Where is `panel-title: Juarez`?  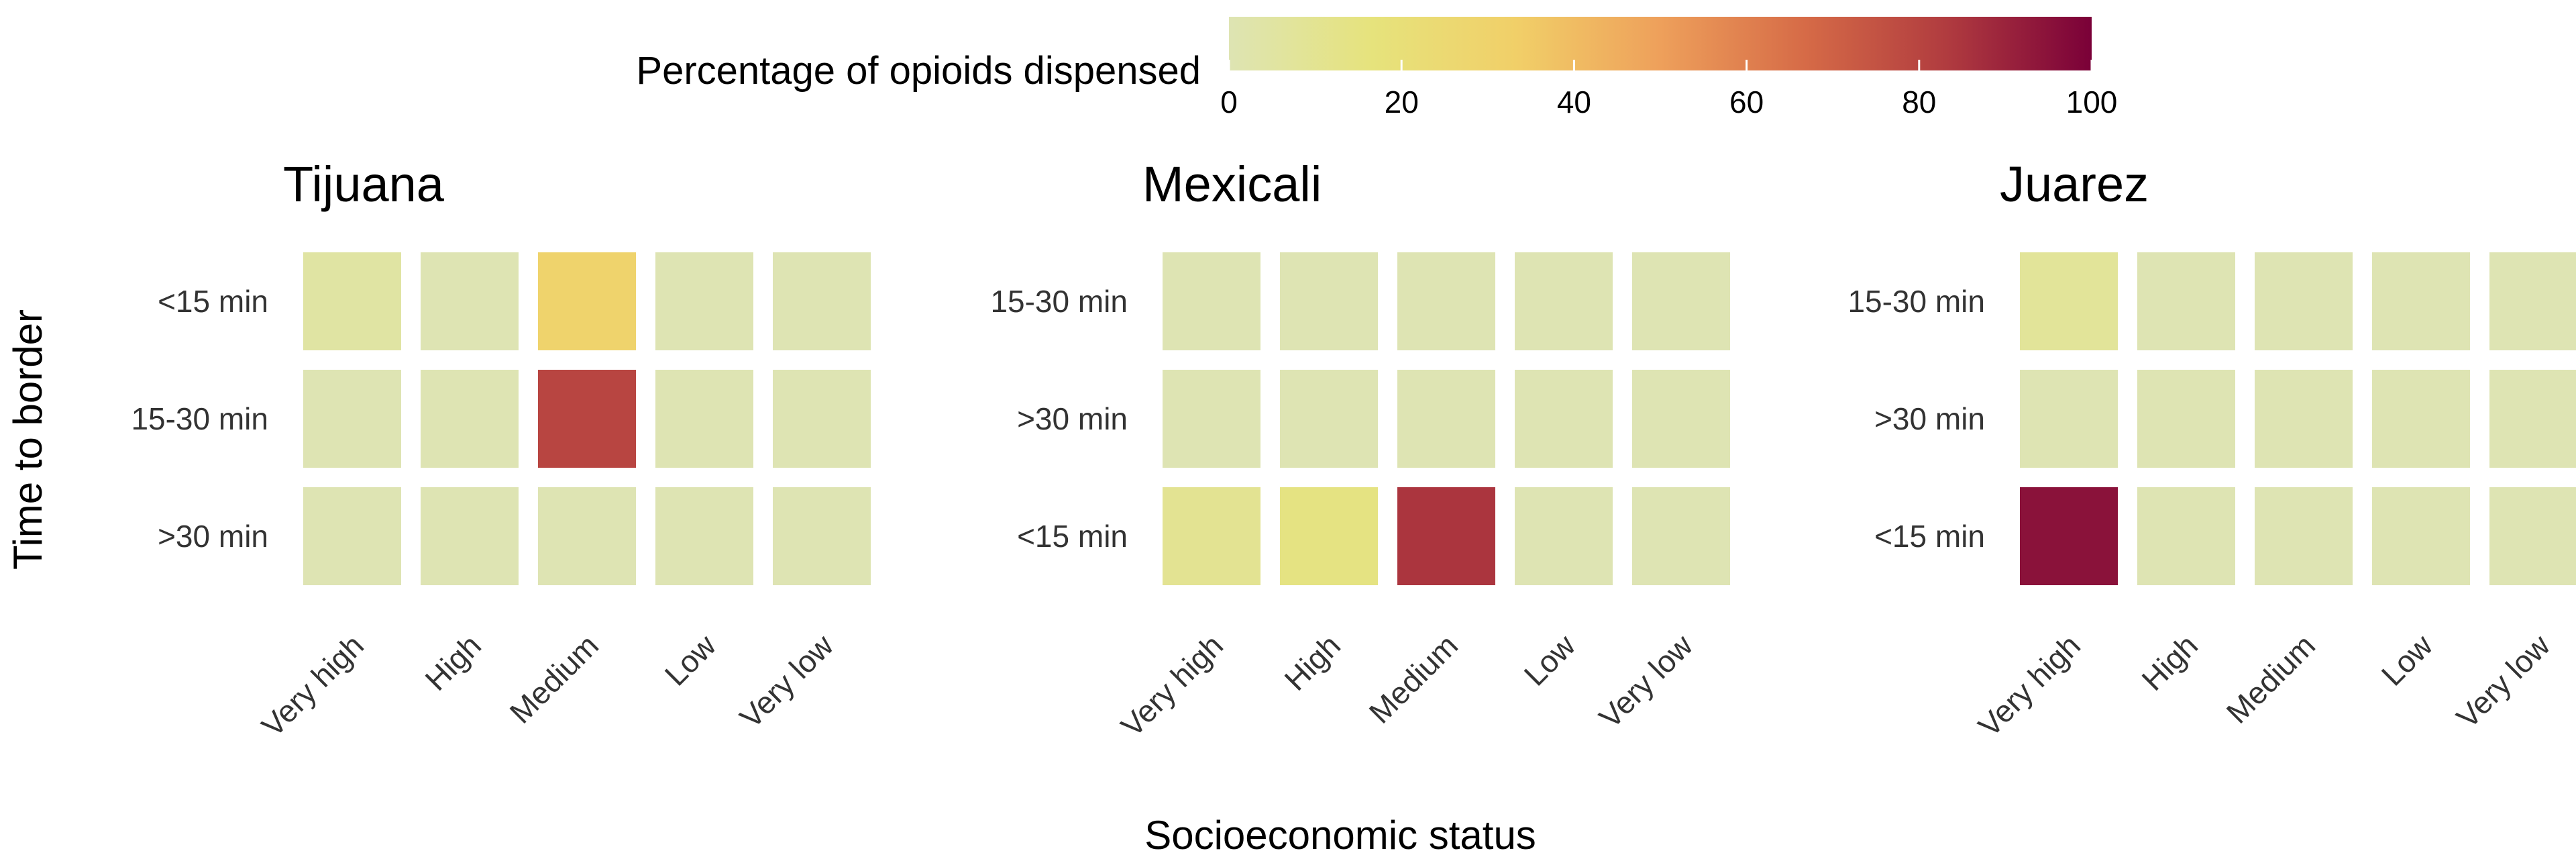
panel-title: Juarez is located at coordinates (2074, 184).